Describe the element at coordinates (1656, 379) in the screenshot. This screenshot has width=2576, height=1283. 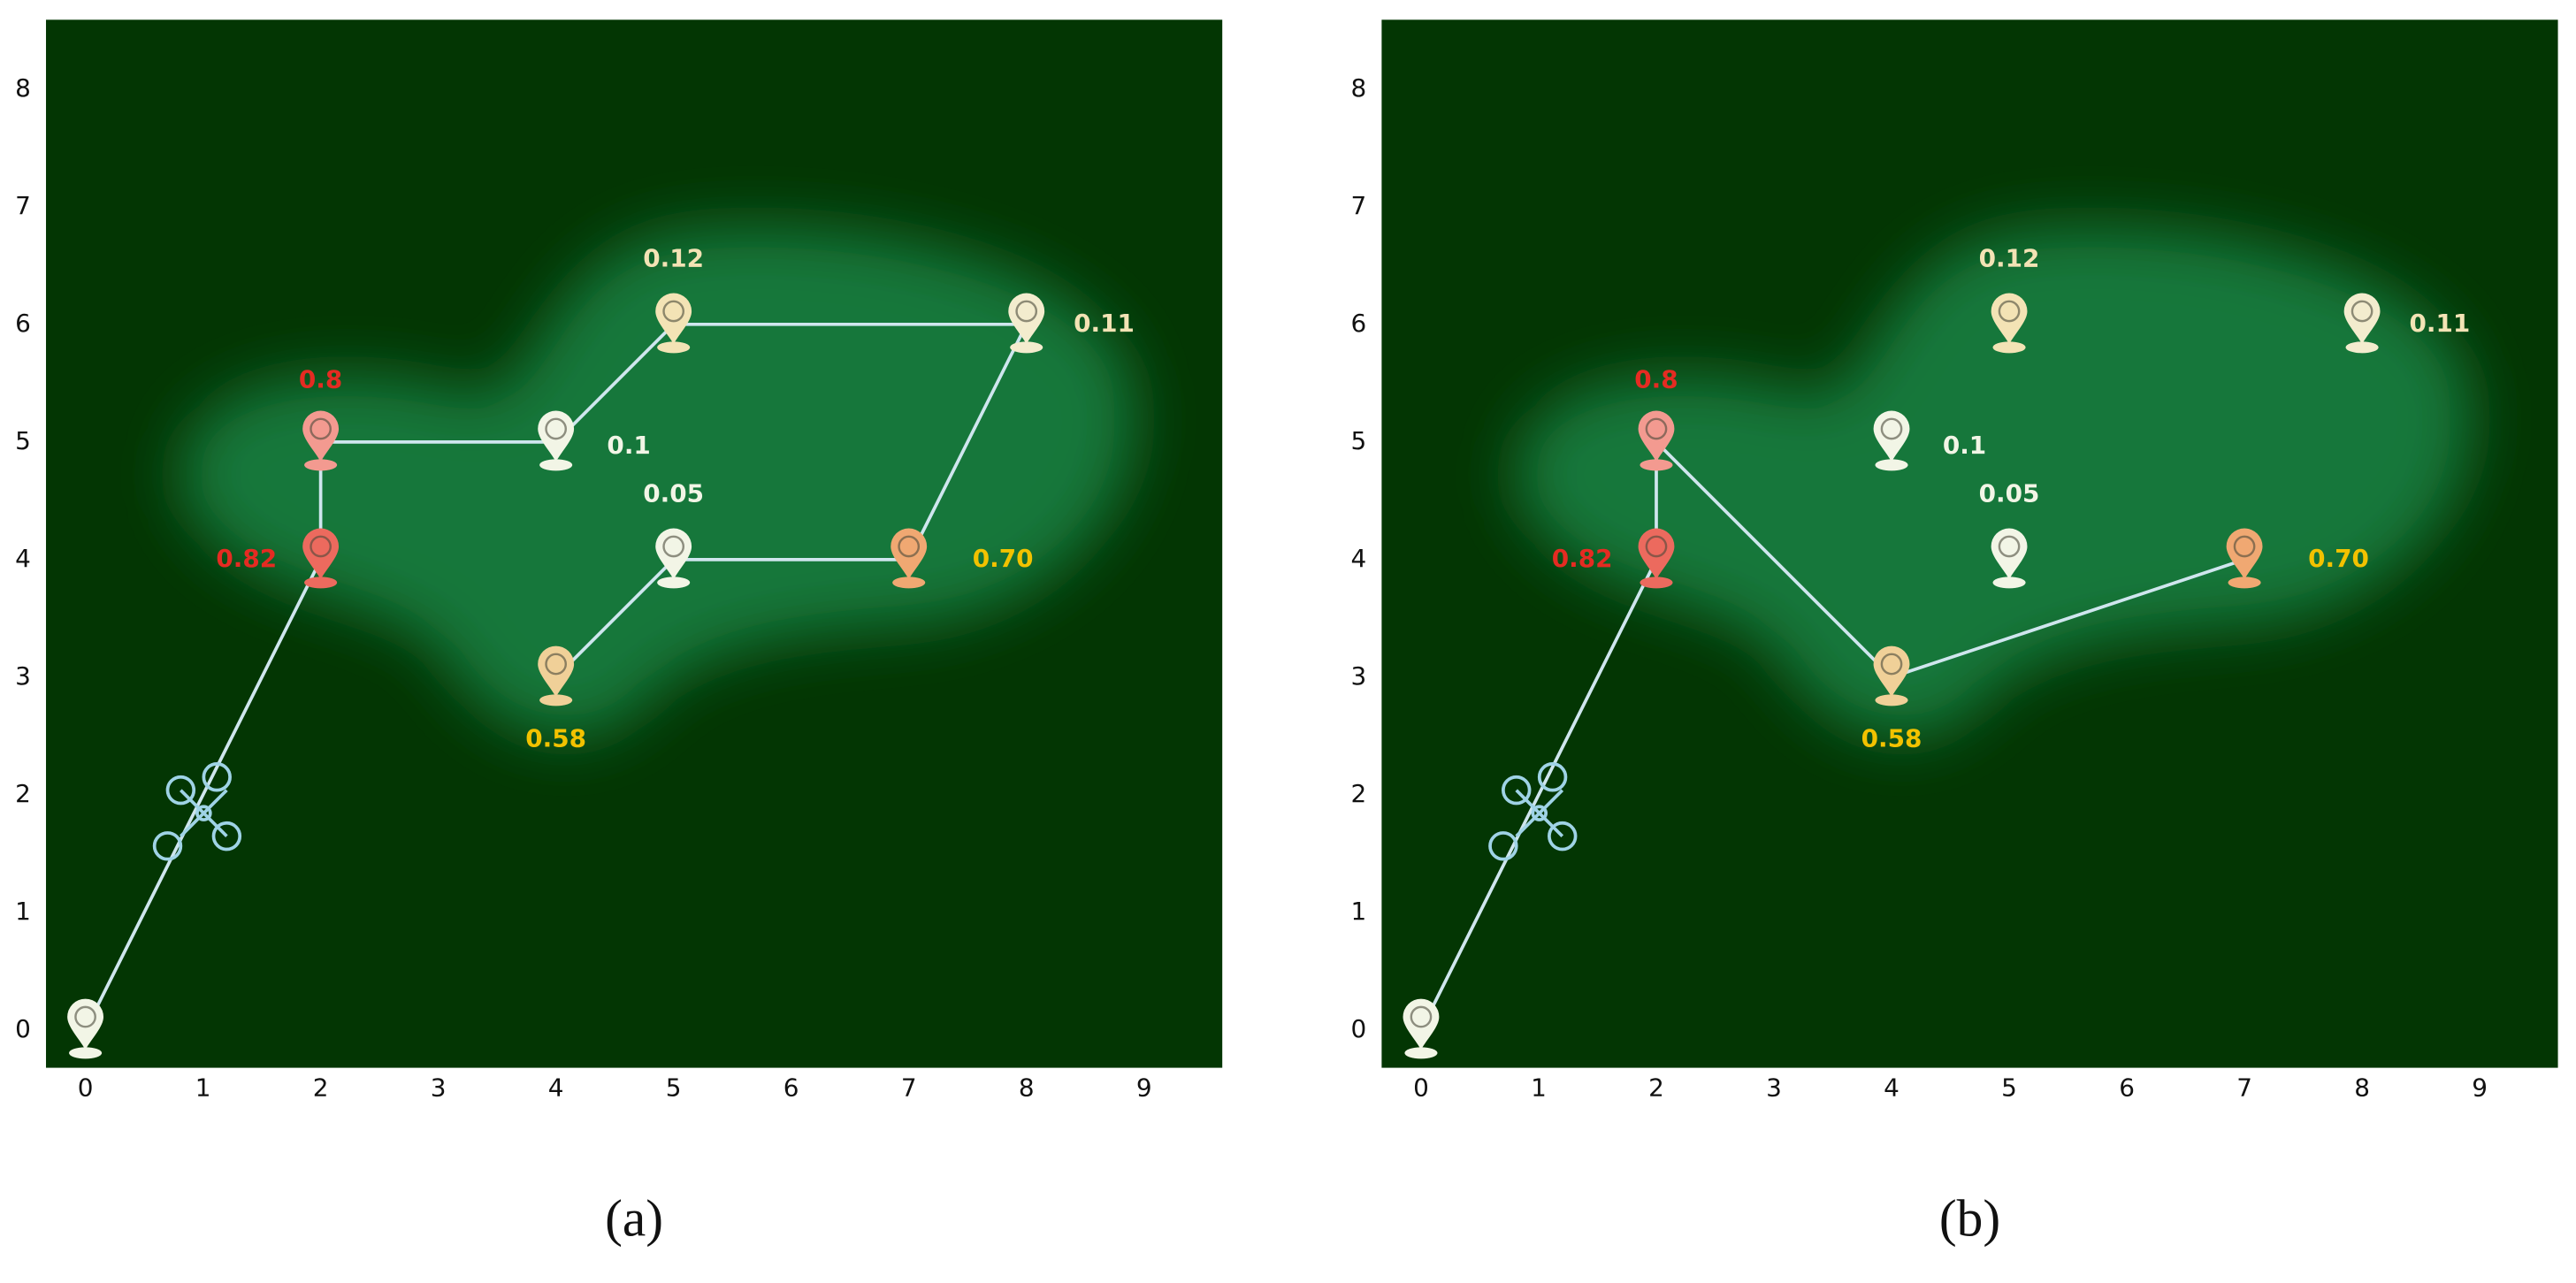
I see `value-label: 0.8` at that location.